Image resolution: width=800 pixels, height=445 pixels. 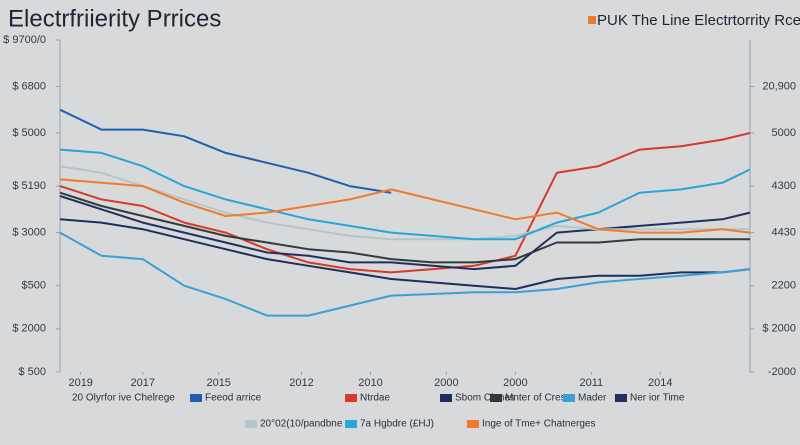 I want to click on legend-label: Sbom Clanes, so click(x=485, y=398).